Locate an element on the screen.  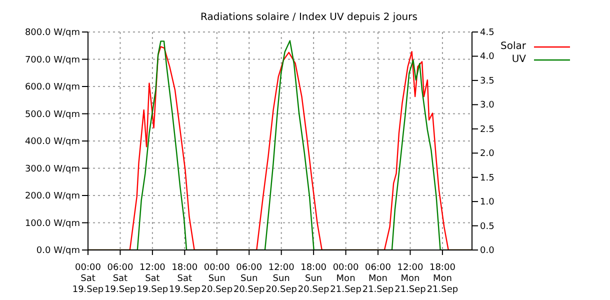
y2-tick-label: 1.5 is located at coordinates (487, 178).